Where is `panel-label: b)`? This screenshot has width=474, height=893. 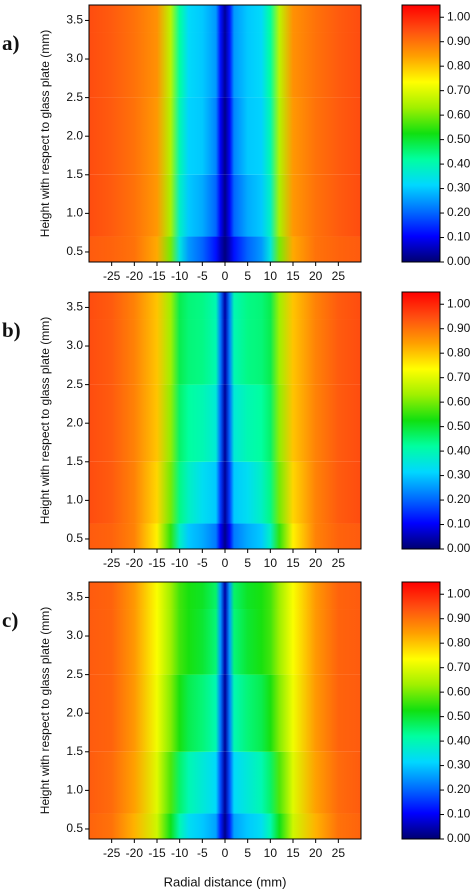 panel-label: b) is located at coordinates (11, 330).